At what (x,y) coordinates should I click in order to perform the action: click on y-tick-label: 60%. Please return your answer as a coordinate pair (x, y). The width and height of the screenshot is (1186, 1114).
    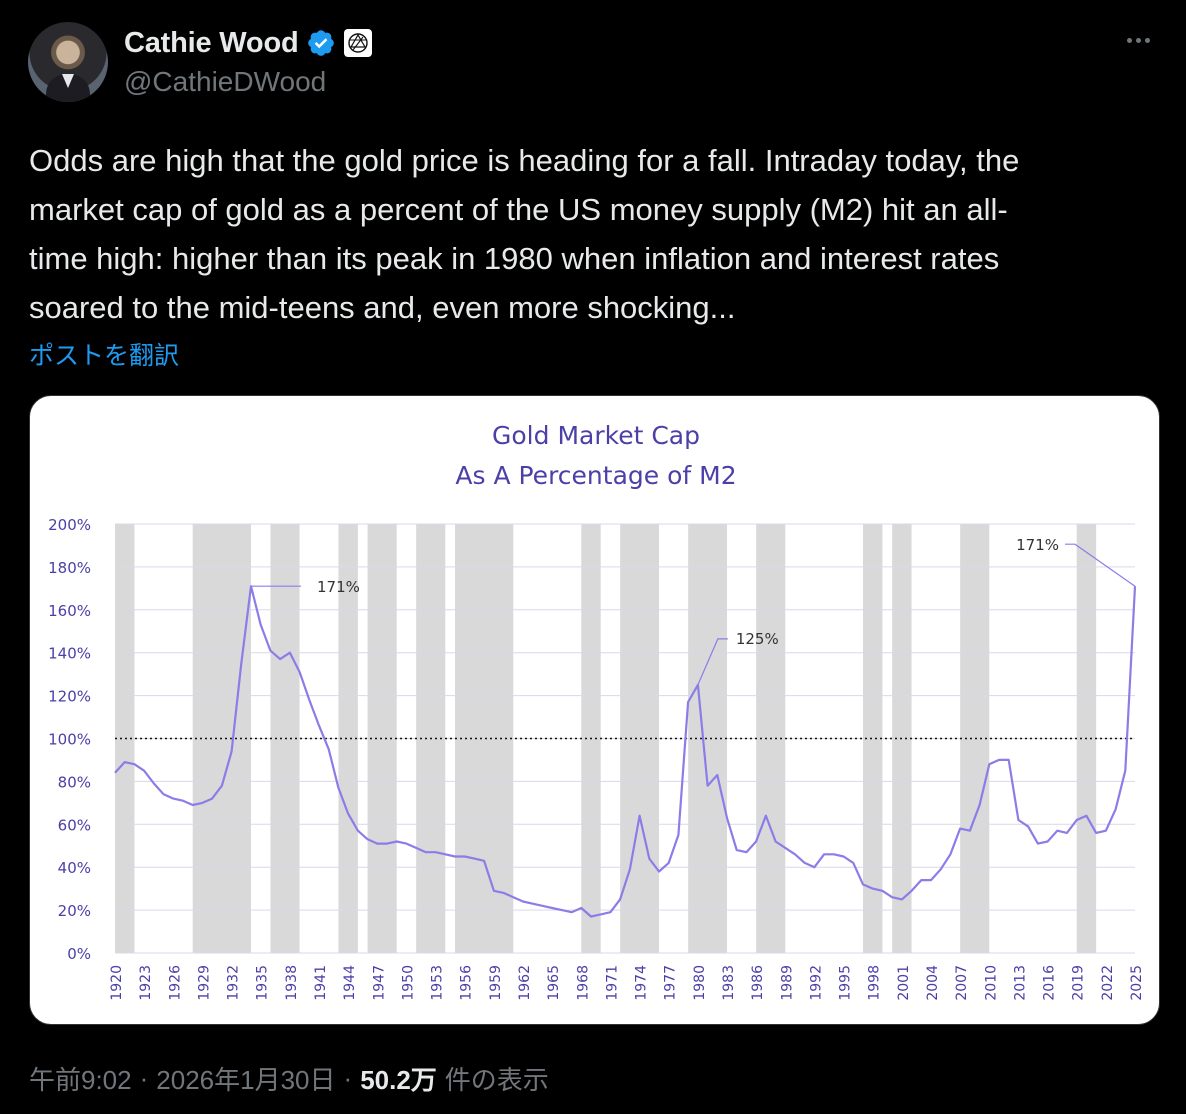
    Looking at the image, I should click on (74, 825).